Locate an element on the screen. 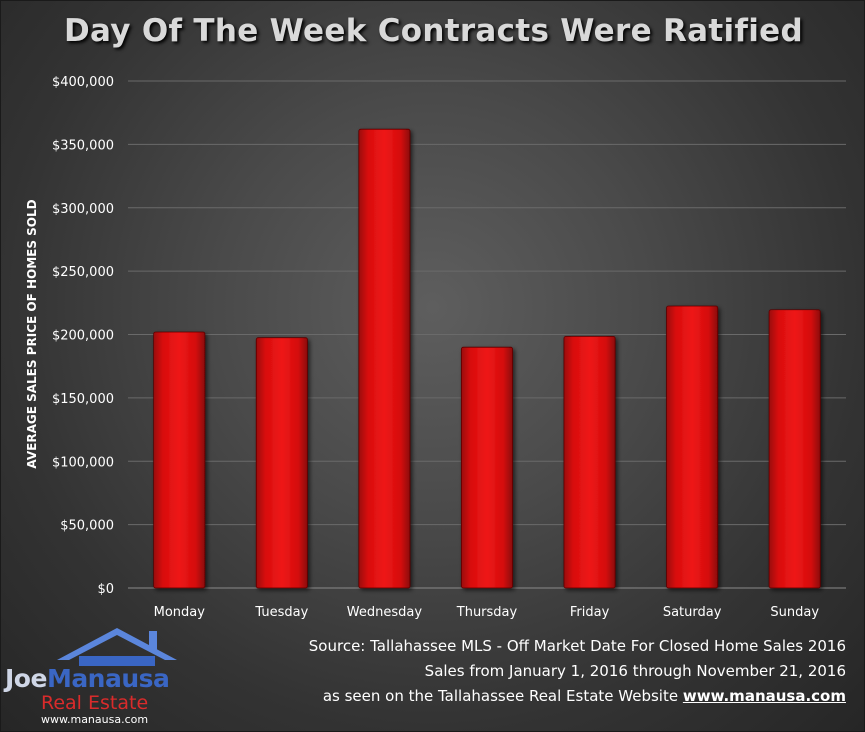  logo-url: www.manausa.com is located at coordinates (95, 719).